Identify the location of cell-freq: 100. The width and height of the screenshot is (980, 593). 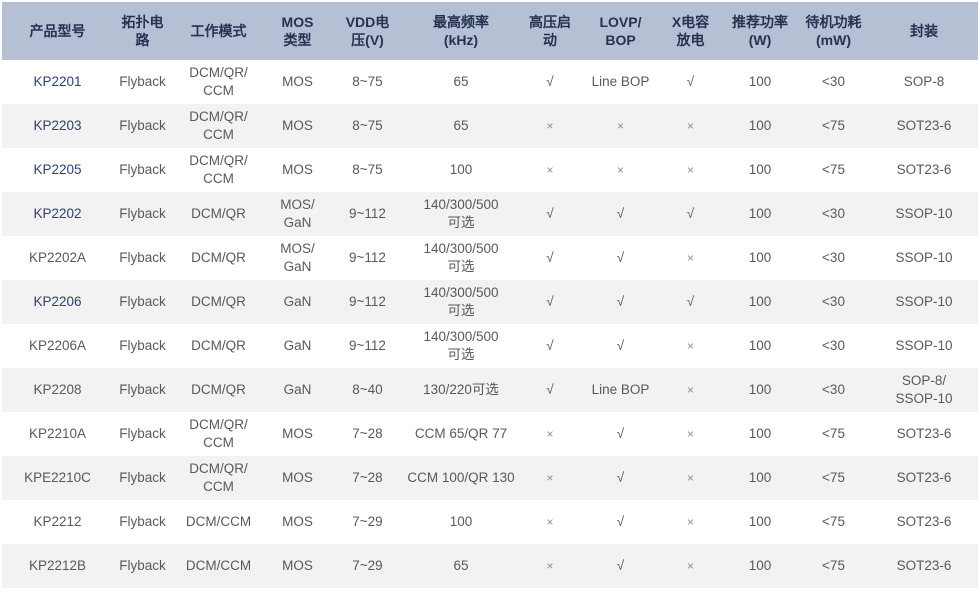
(461, 170).